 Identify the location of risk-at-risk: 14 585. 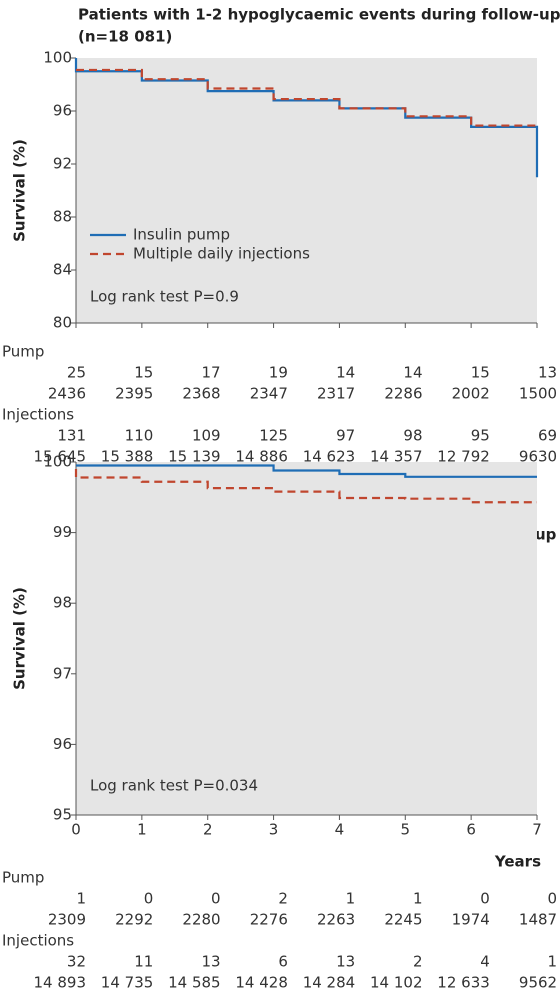
(194, 983).